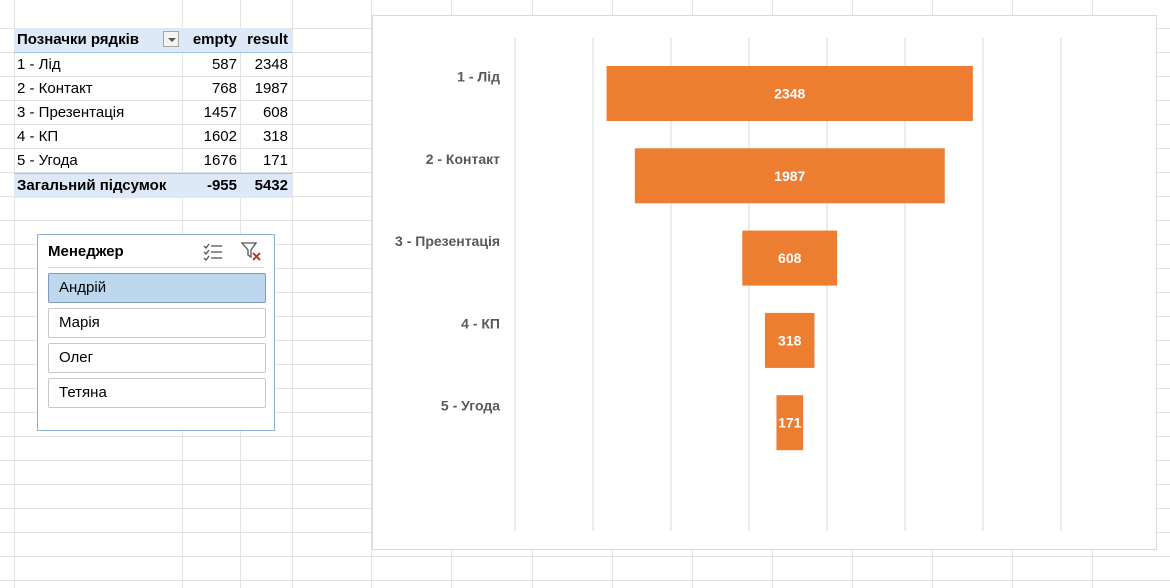  I want to click on category-label: 5 - Угода, so click(470, 406).